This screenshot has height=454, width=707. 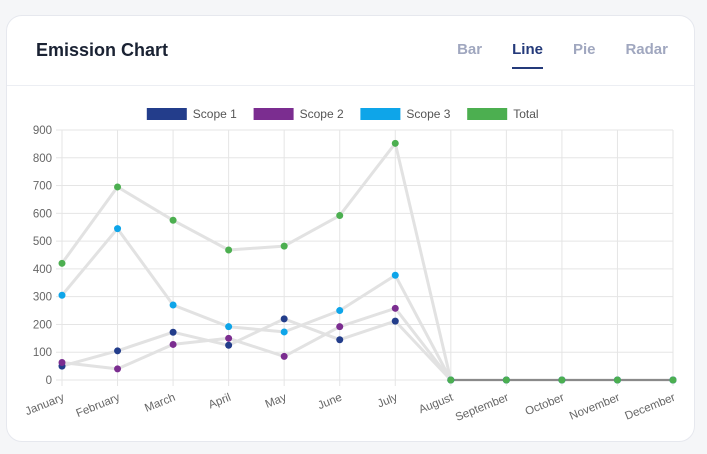 What do you see at coordinates (42, 214) in the screenshot?
I see `y-tick-label: 600` at bounding box center [42, 214].